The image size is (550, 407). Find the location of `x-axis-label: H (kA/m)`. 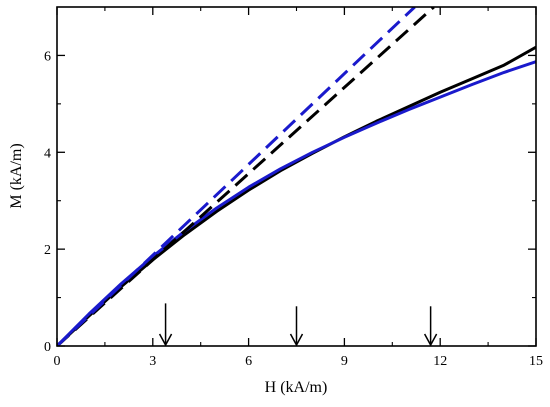

x-axis-label: H (kA/m) is located at coordinates (296, 387).